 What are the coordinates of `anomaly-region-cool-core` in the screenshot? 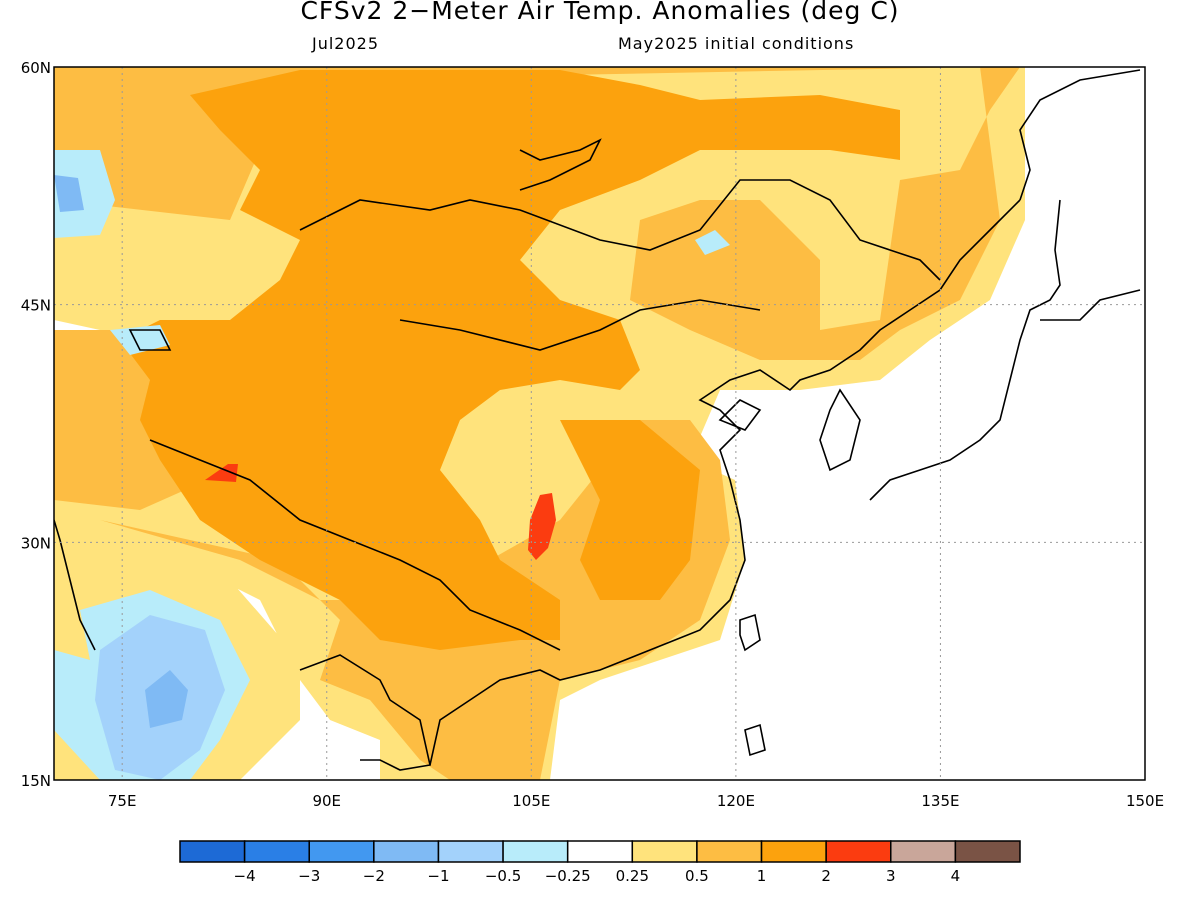 It's located at (69, 193).